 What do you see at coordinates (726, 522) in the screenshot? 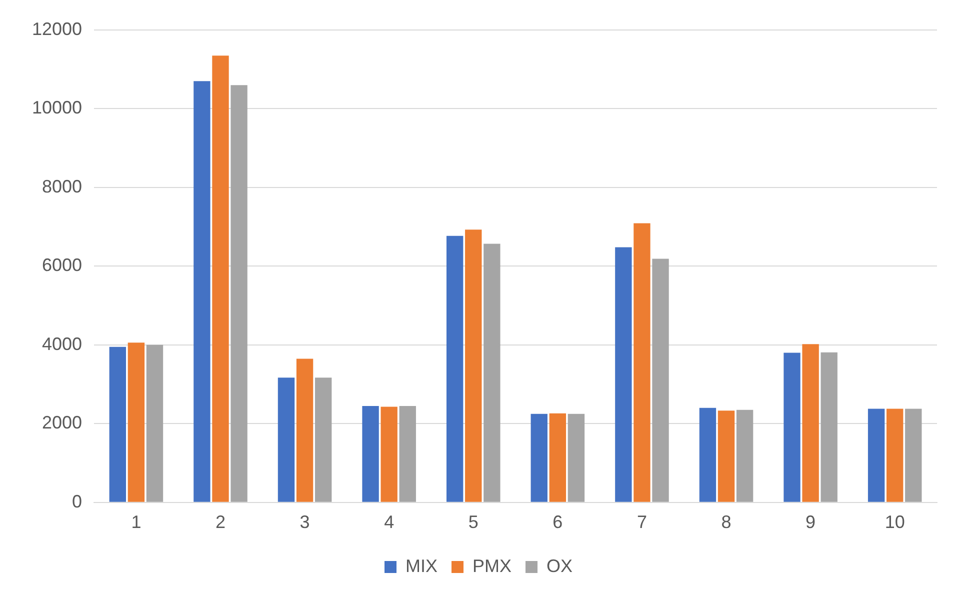
I see `x-tick-label: 8` at bounding box center [726, 522].